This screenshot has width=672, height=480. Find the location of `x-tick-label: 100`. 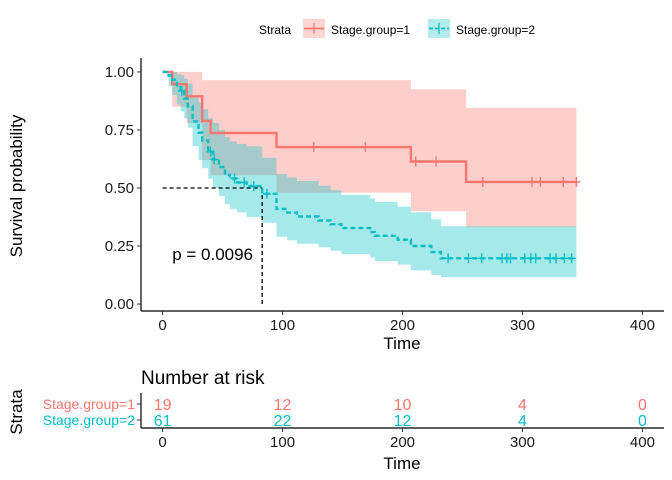

x-tick-label: 100 is located at coordinates (282, 325).